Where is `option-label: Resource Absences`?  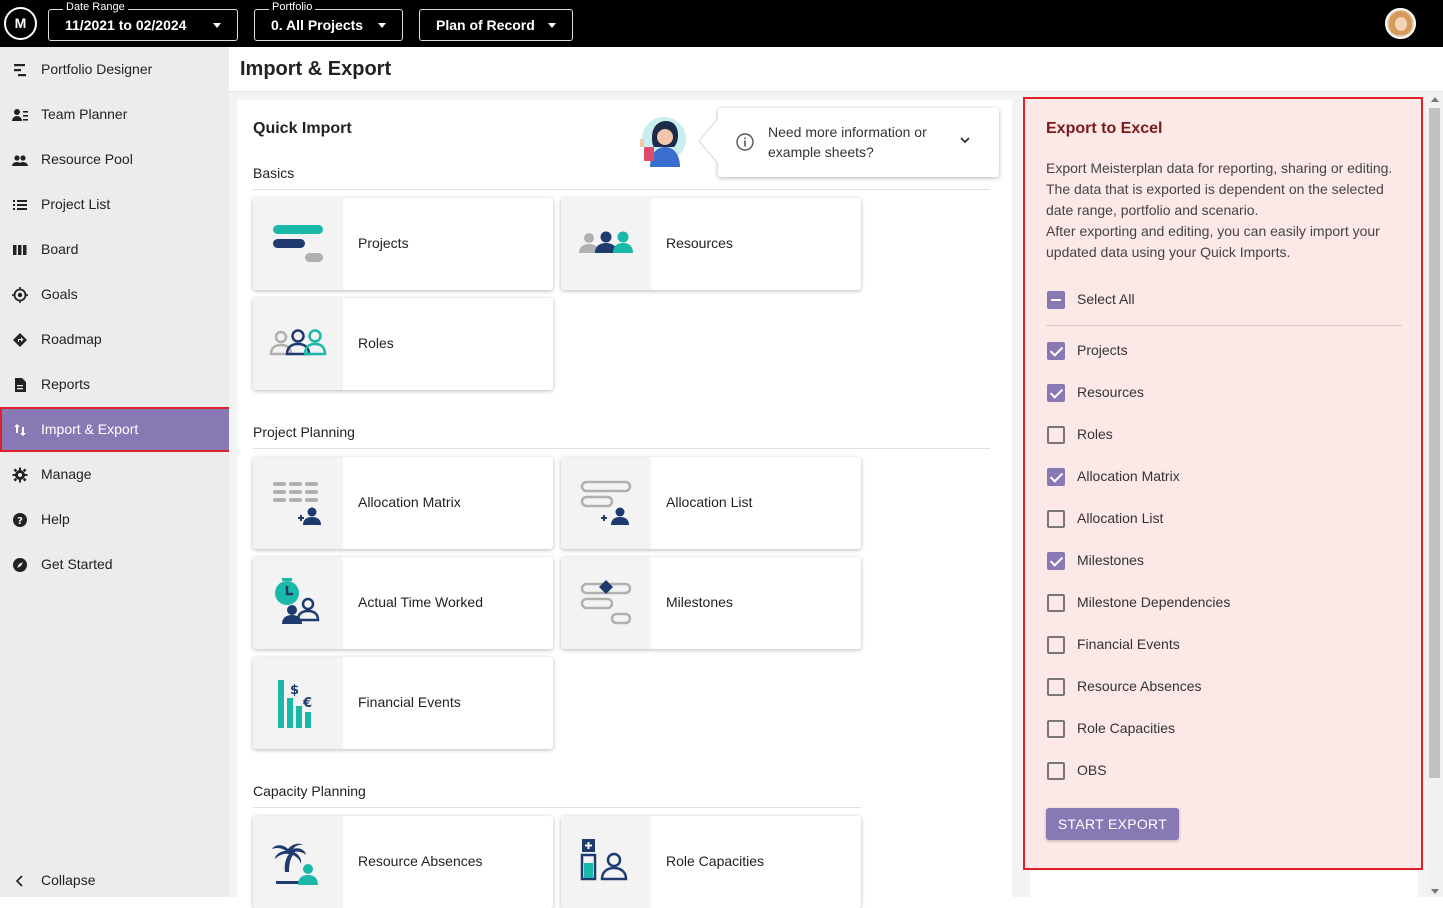
option-label: Resource Absences is located at coordinates (1139, 686).